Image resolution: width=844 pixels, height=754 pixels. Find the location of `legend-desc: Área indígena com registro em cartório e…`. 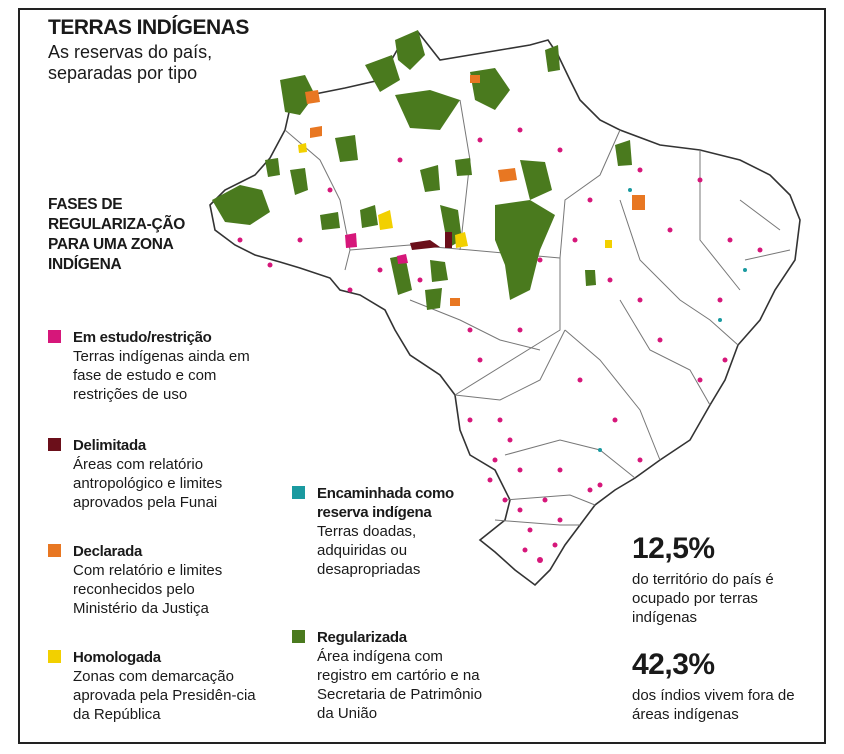

legend-desc: Área indígena com registro em cartório e… is located at coordinates (400, 685).